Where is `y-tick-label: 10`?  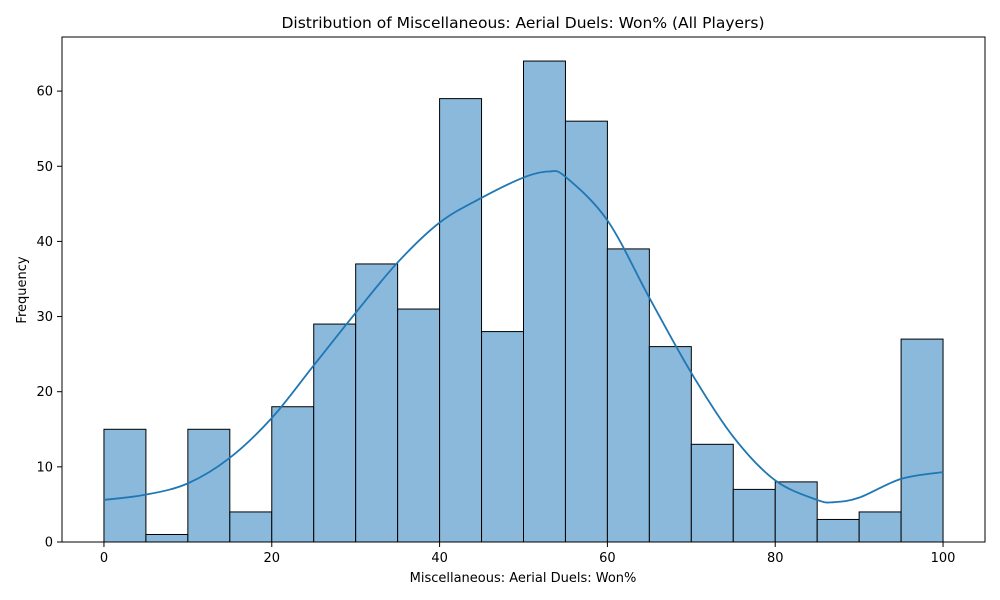 y-tick-label: 10 is located at coordinates (44, 467).